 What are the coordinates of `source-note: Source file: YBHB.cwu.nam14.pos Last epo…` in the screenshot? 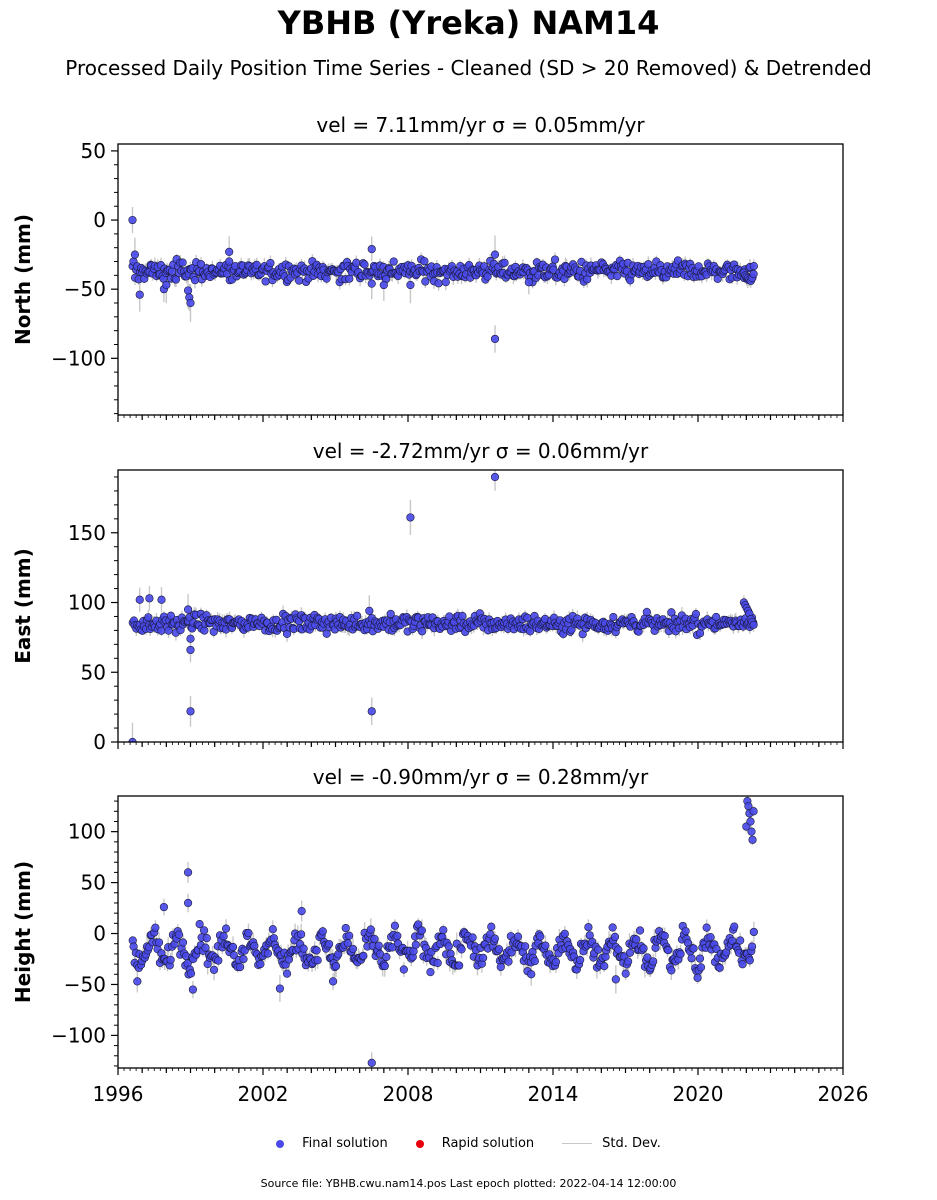 It's located at (468, 1183).